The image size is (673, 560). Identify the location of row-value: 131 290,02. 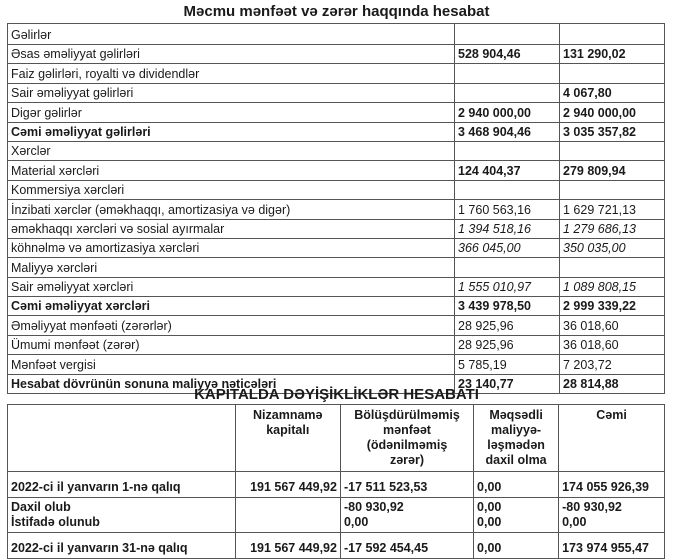
(612, 54).